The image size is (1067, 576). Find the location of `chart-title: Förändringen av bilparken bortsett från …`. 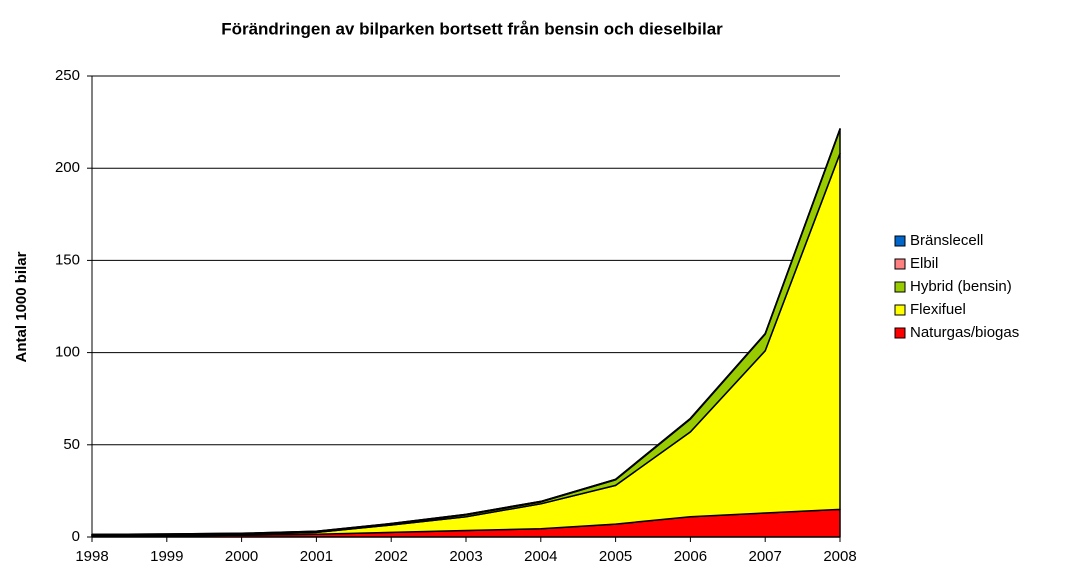

chart-title: Förändringen av bilparken bortsett från … is located at coordinates (472, 28).